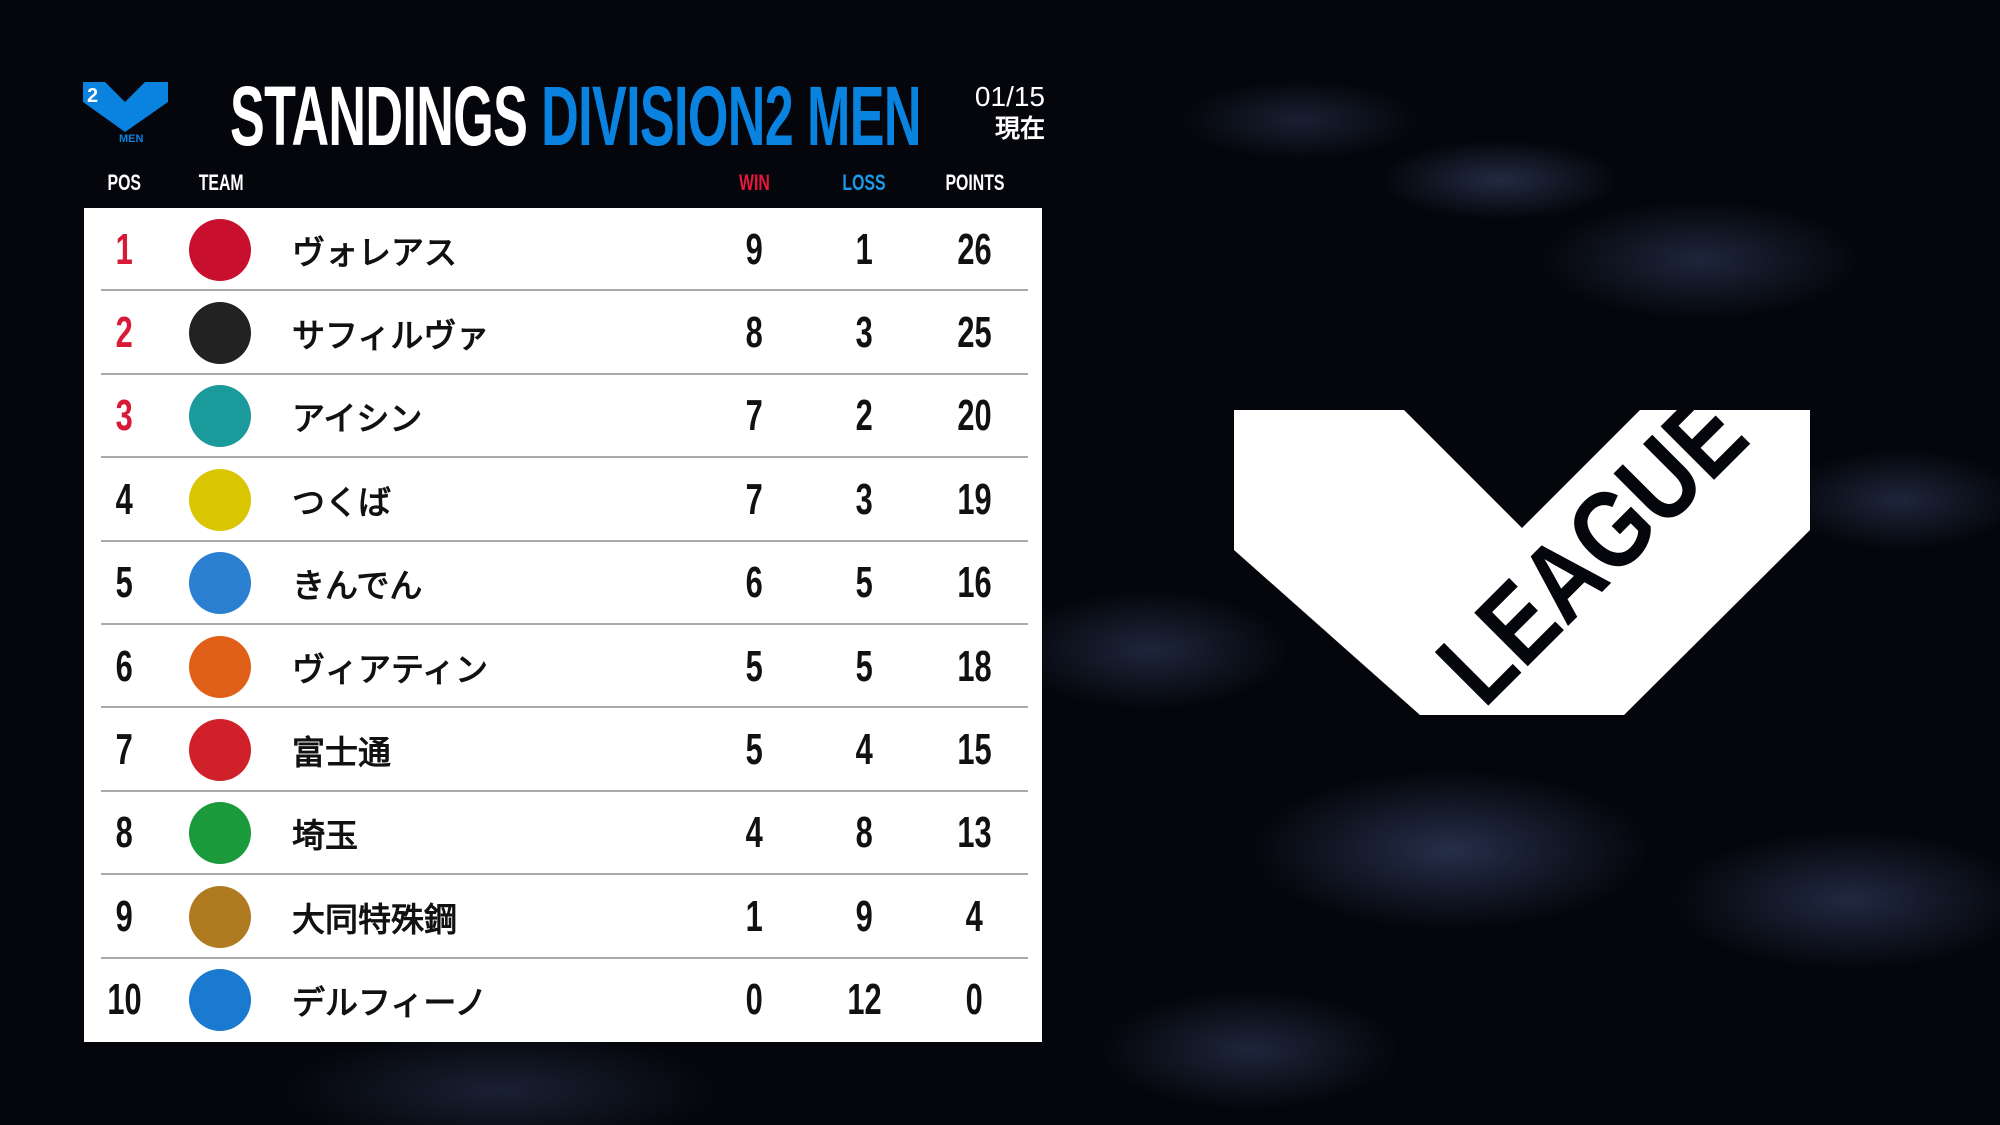 This screenshot has height=1125, width=2000. I want to click on points: 25, so click(974, 333).